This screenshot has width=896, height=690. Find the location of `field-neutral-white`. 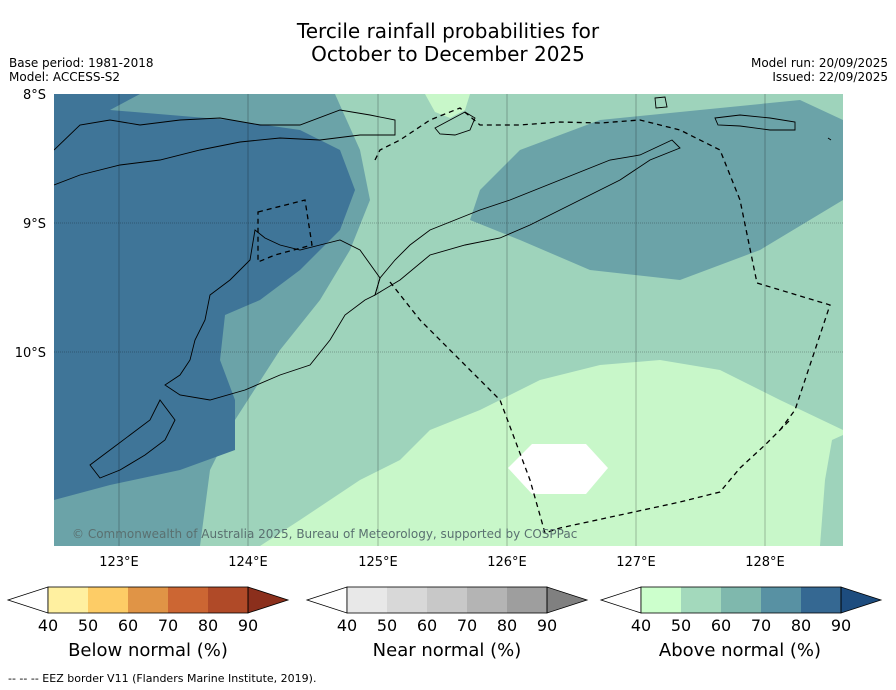

field-neutral-white is located at coordinates (558, 469).